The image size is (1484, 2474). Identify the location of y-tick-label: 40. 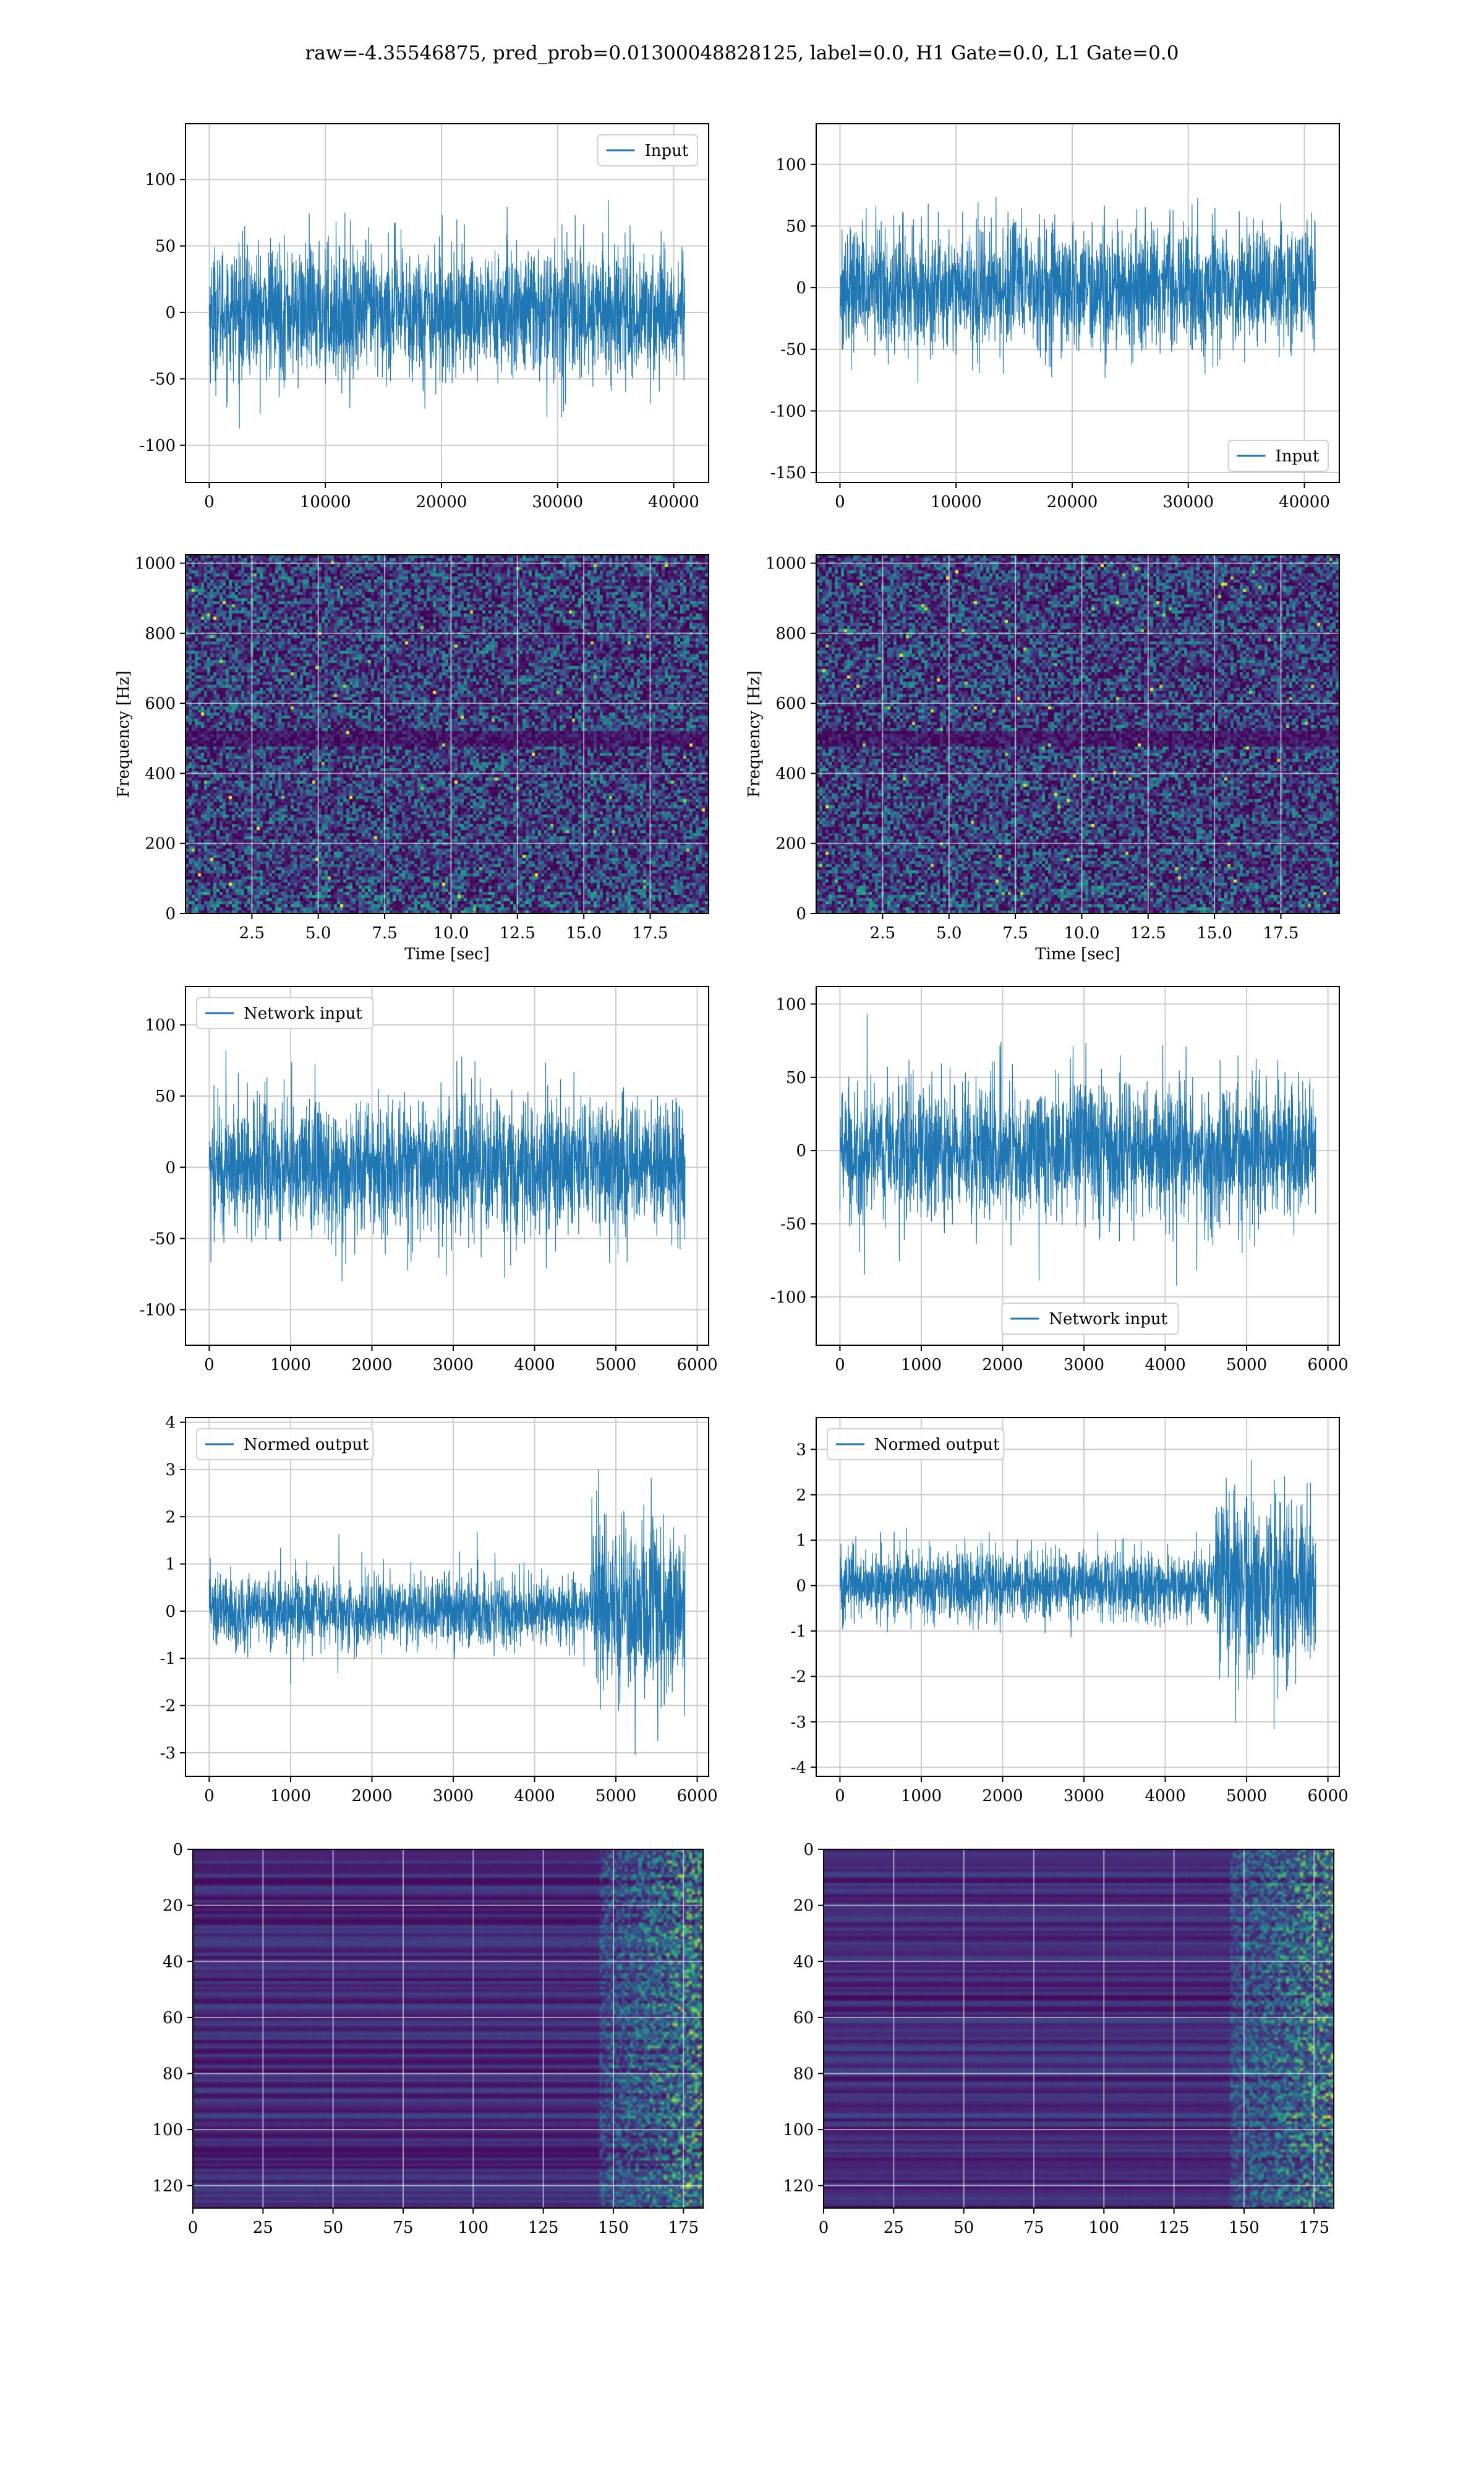
(803, 1962).